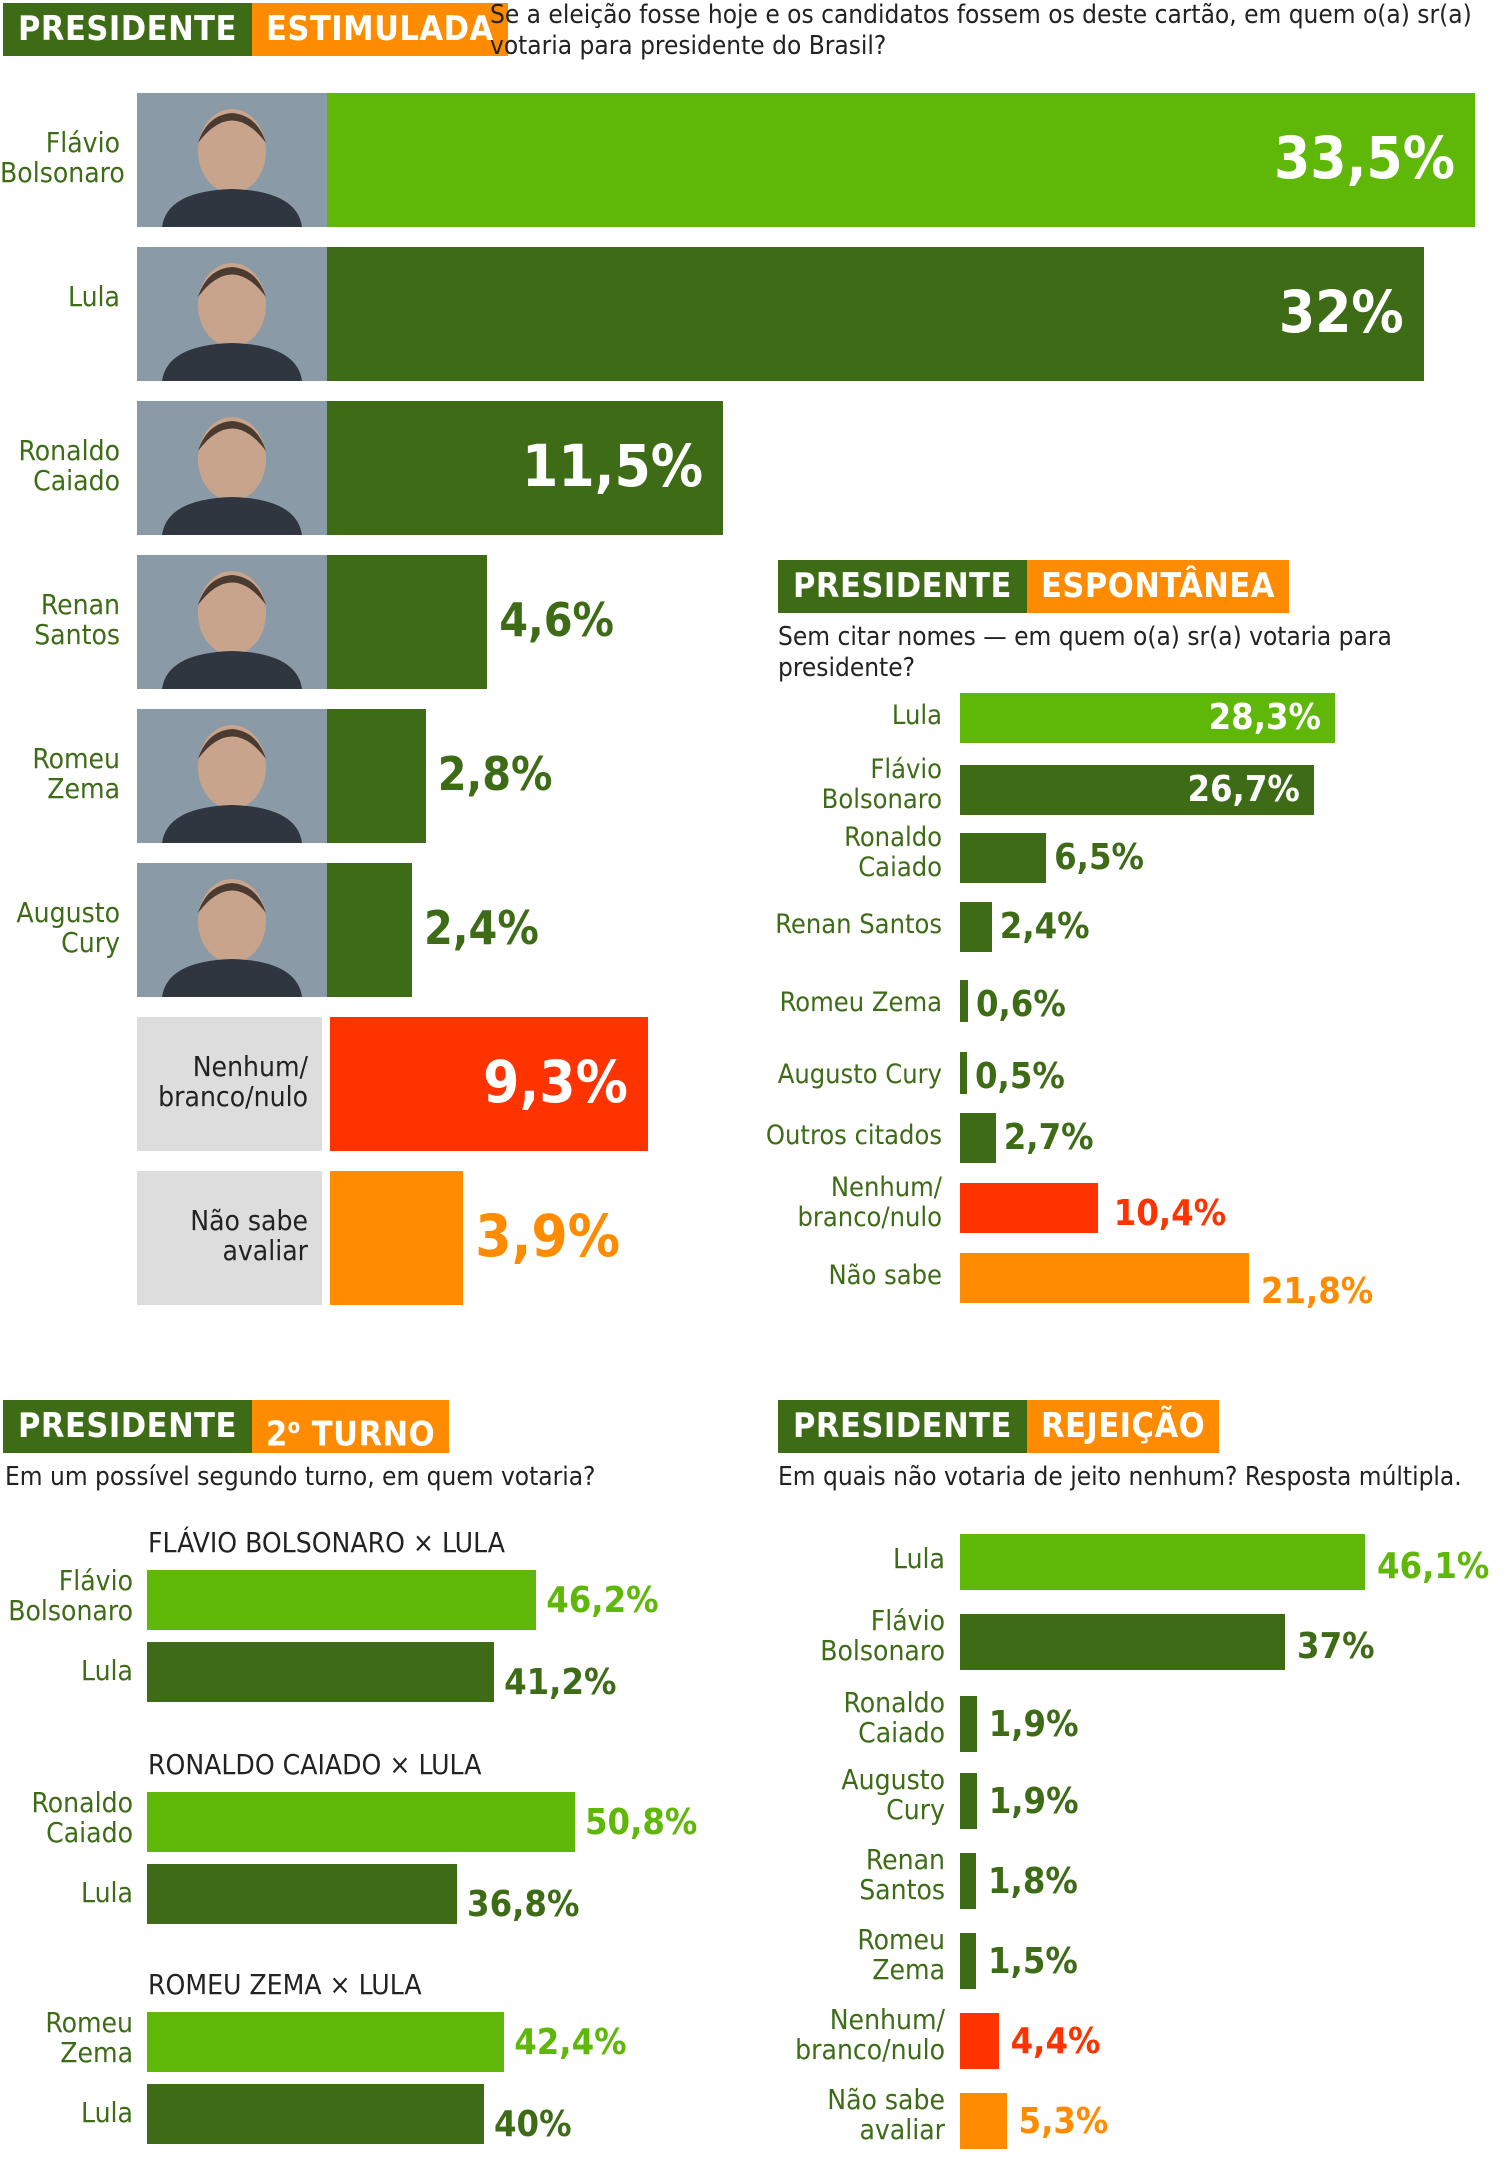  What do you see at coordinates (560, 1682) in the screenshot?
I see `value-label: 41,2%` at bounding box center [560, 1682].